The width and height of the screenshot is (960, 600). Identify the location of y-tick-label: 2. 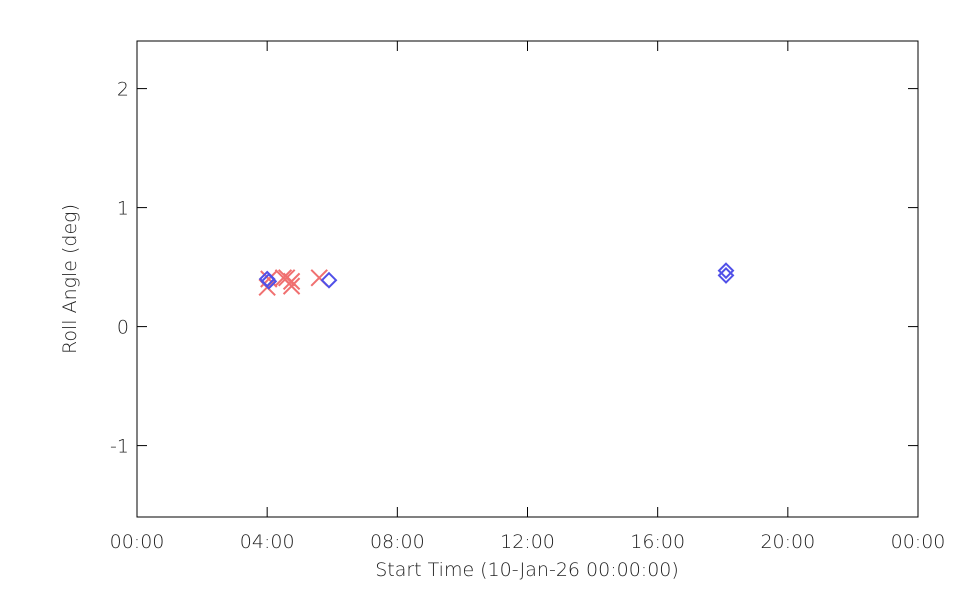
(123, 90).